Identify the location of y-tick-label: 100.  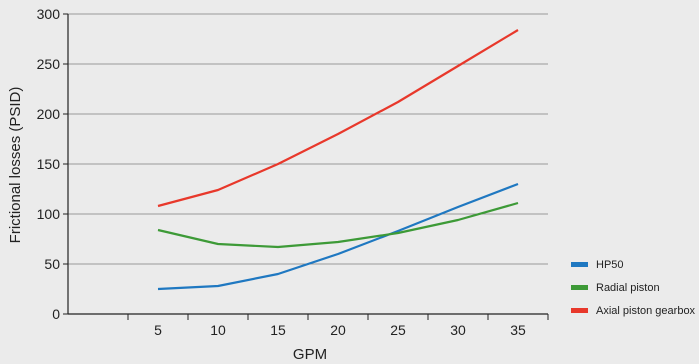
(49, 214).